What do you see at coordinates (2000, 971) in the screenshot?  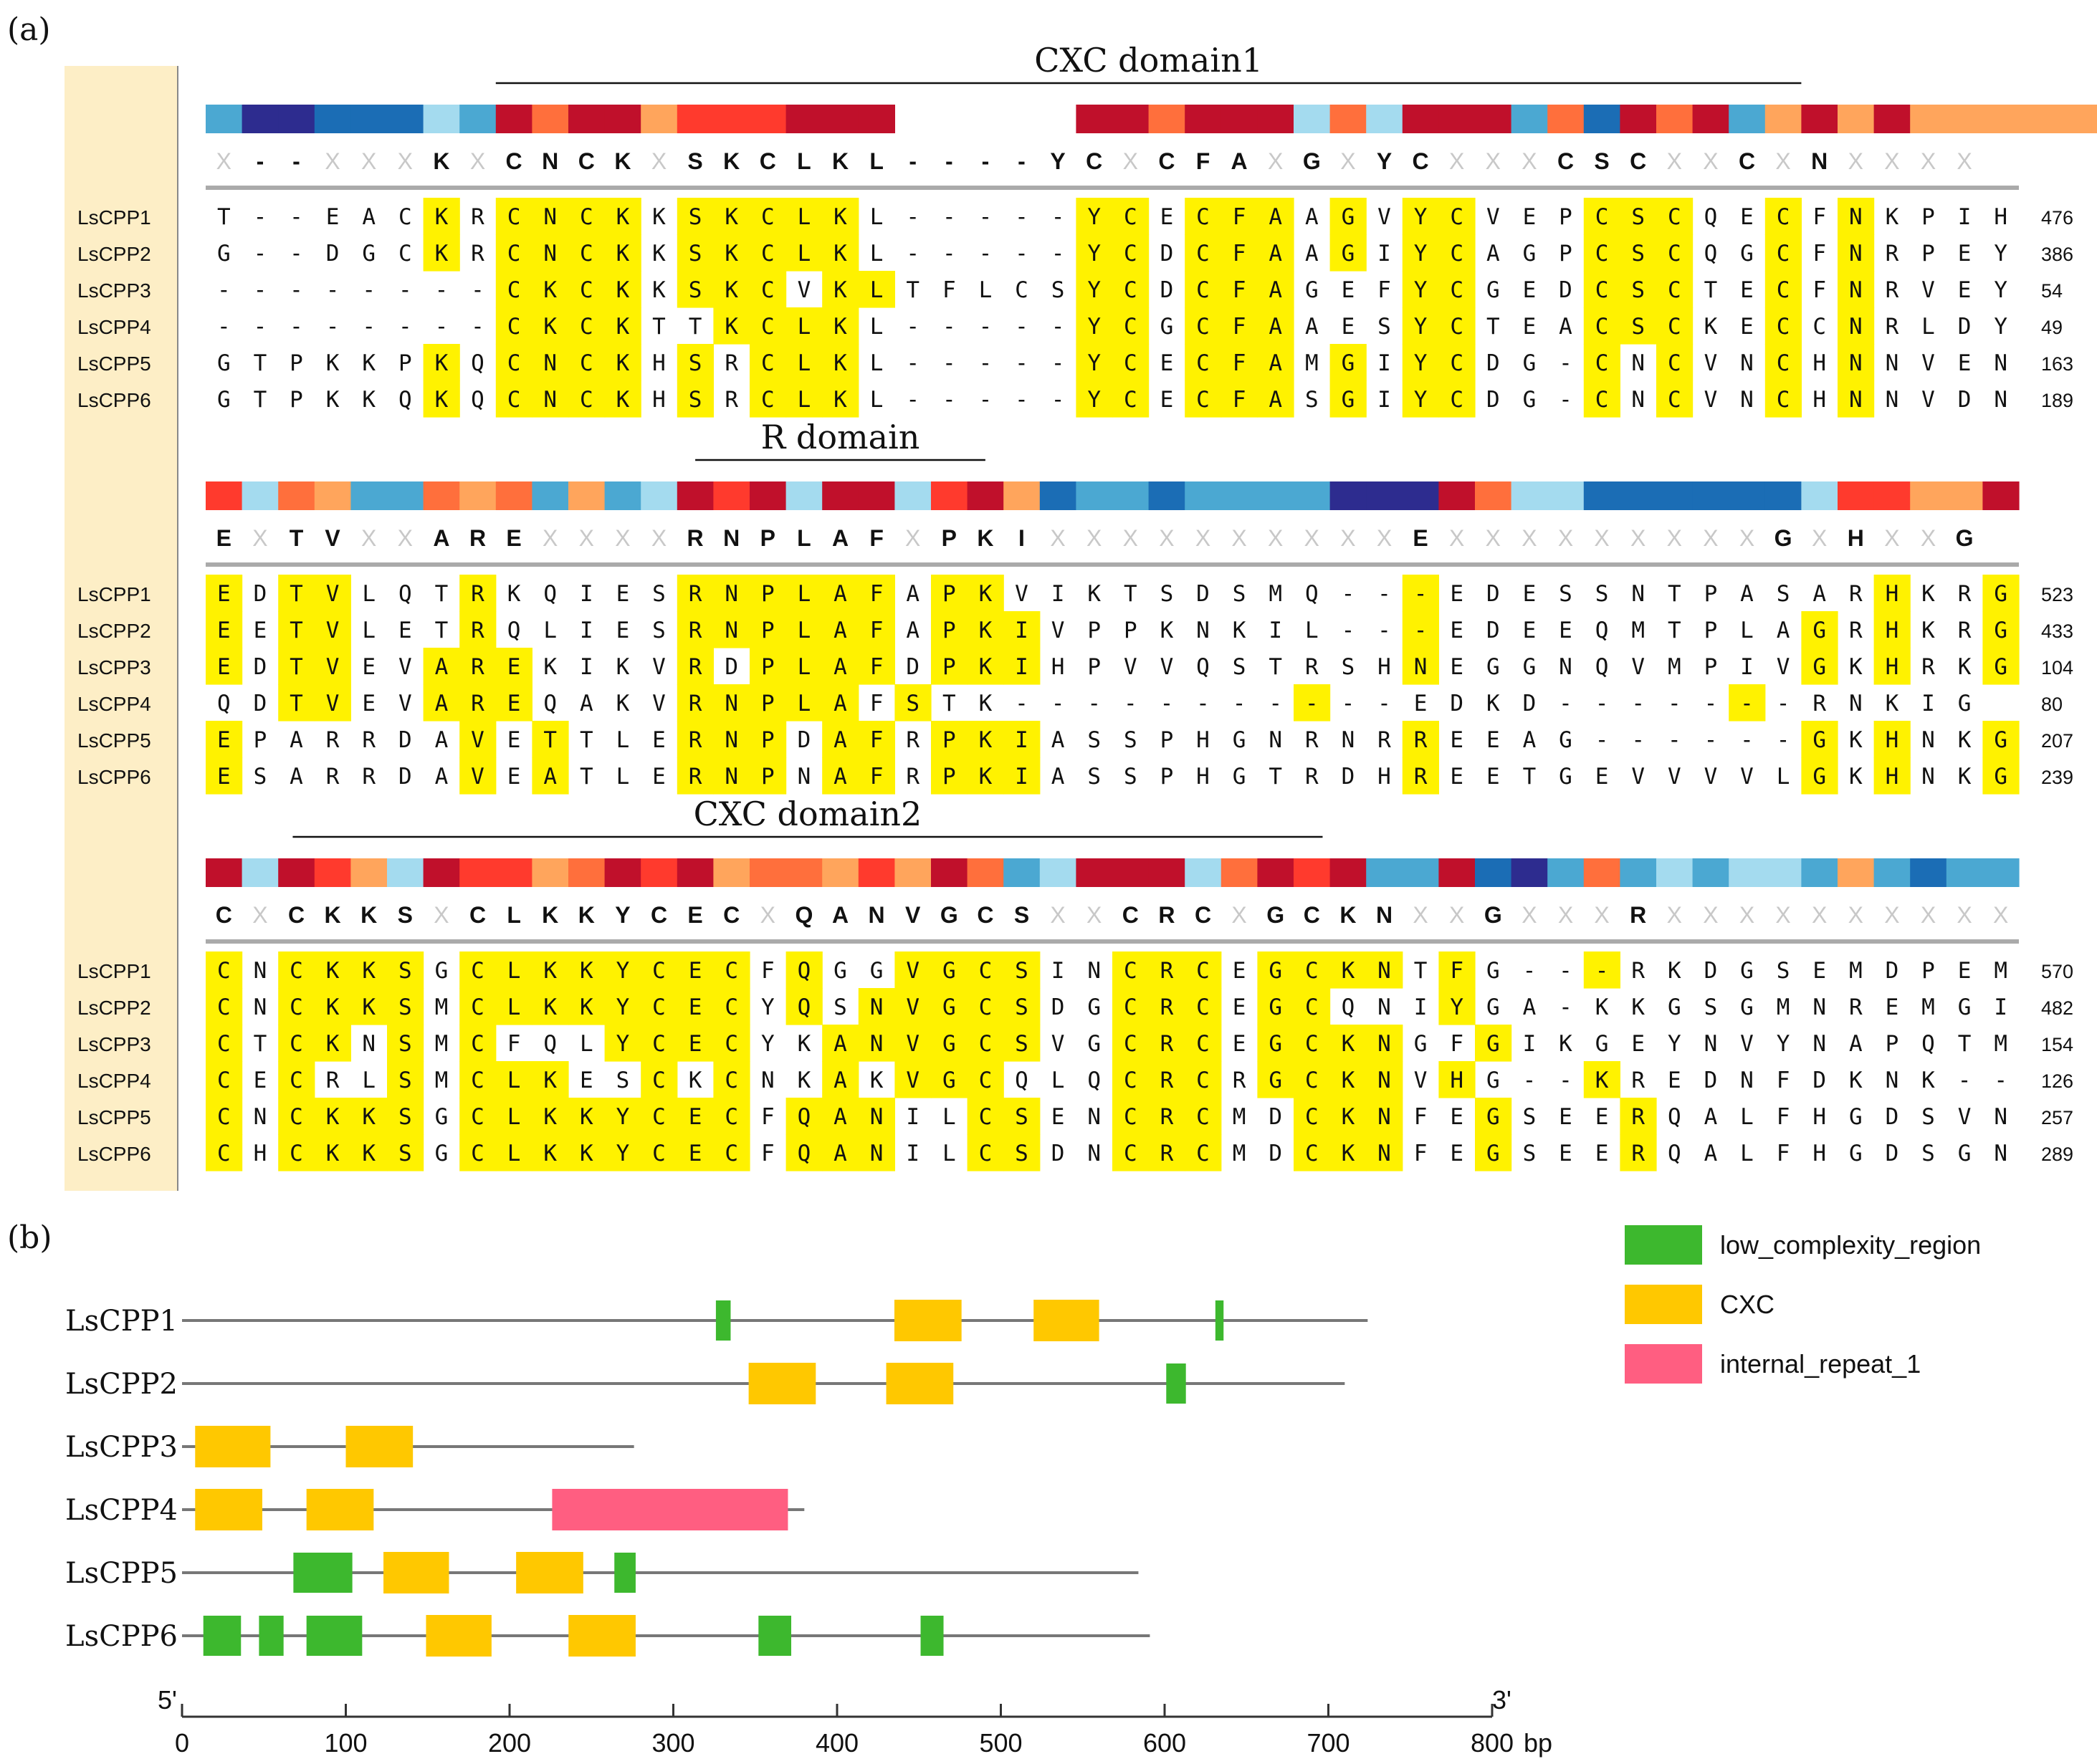 I see `residue: M` at bounding box center [2000, 971].